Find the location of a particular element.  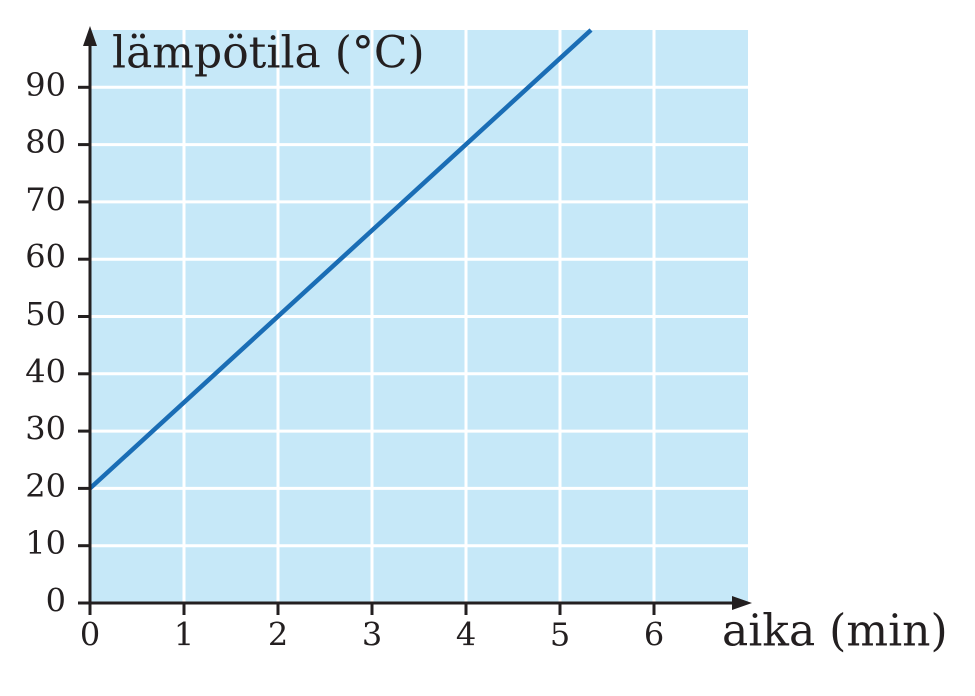

y-tick-label: 20 is located at coordinates (45, 486).